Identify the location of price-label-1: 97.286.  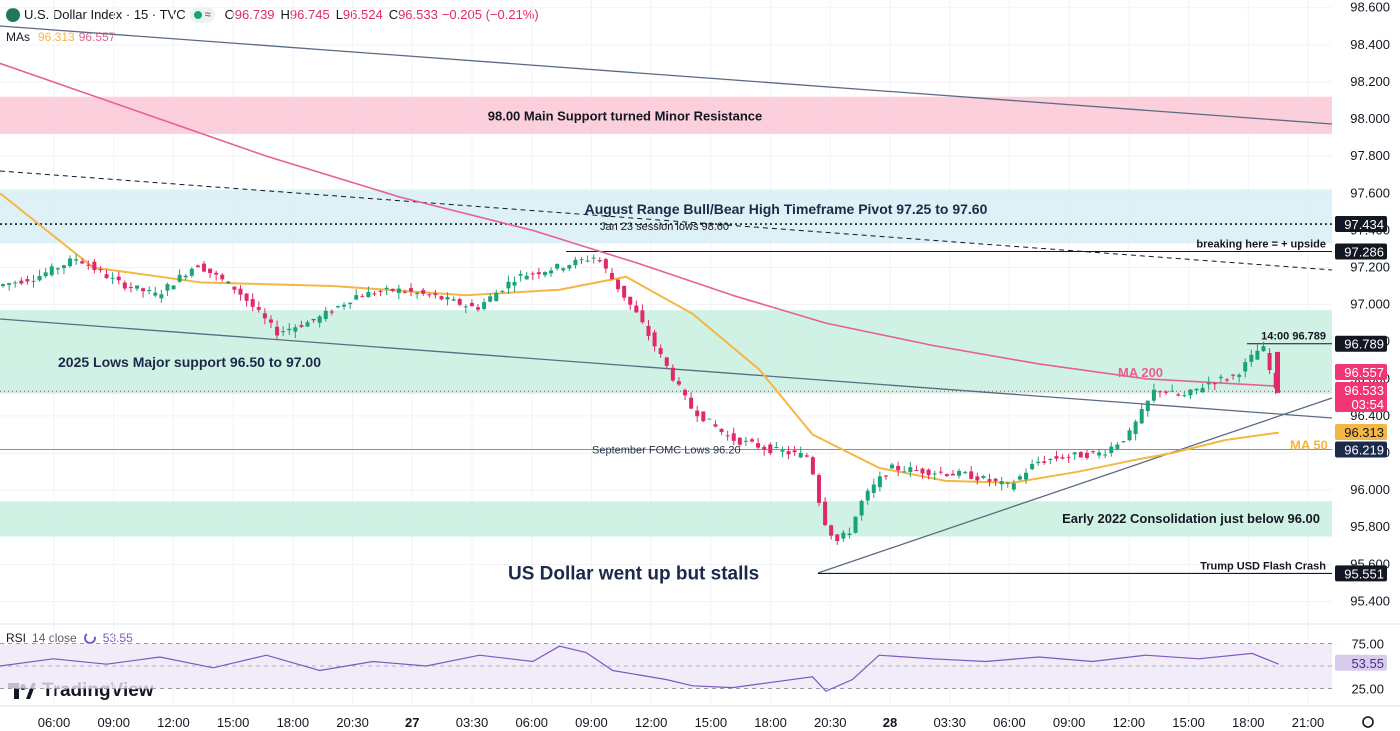
(1364, 252).